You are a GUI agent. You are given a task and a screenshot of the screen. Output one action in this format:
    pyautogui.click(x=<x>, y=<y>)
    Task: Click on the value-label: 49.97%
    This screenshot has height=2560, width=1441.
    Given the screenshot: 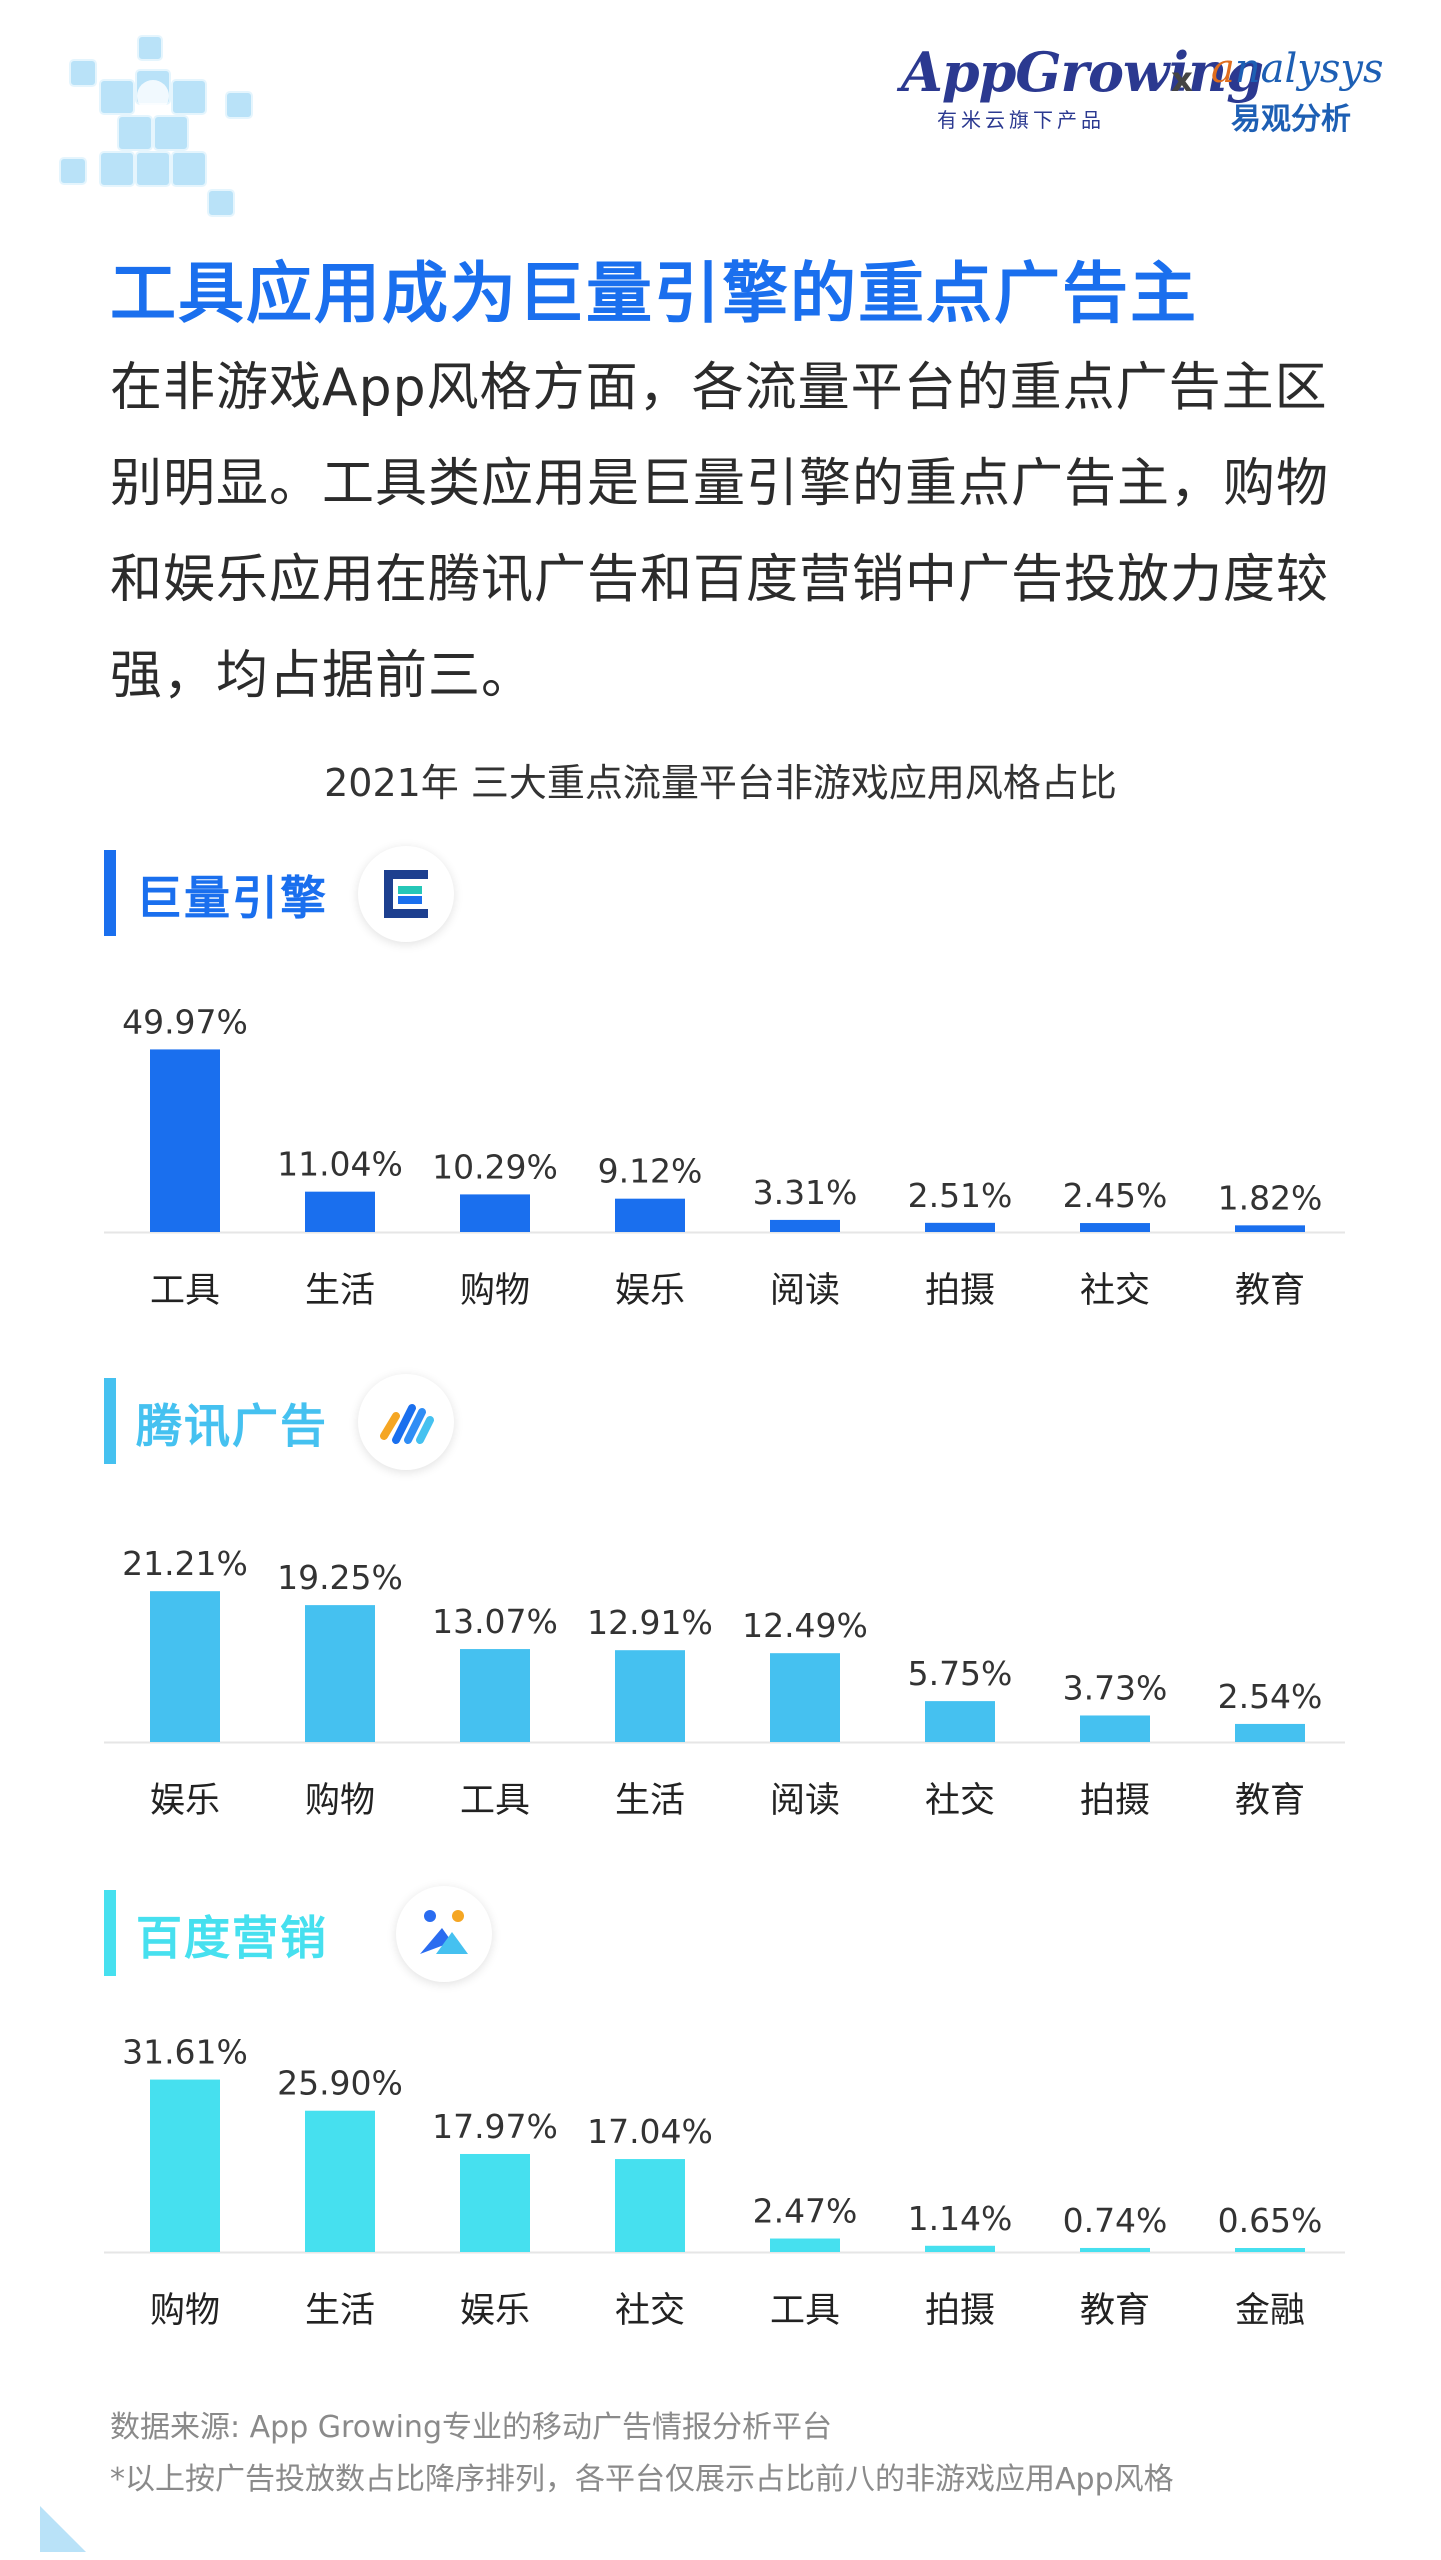 What is the action you would take?
    pyautogui.click(x=185, y=1021)
    